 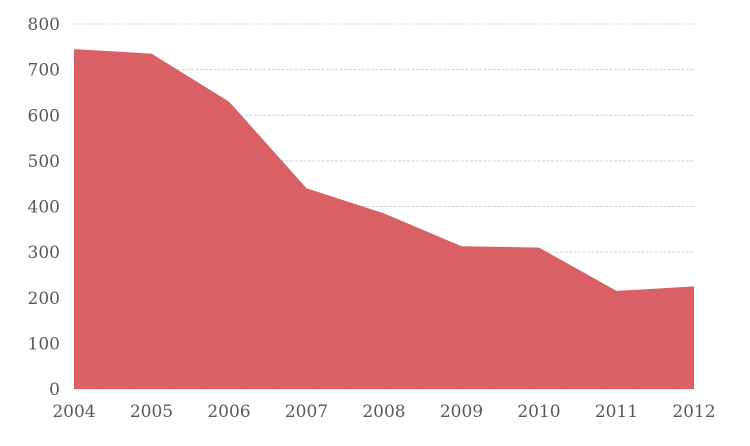 I want to click on x-axis-tick-labels: 2004 2005 2006 2007 2008 2009 2010 2011 2012, so click(x=383, y=412).